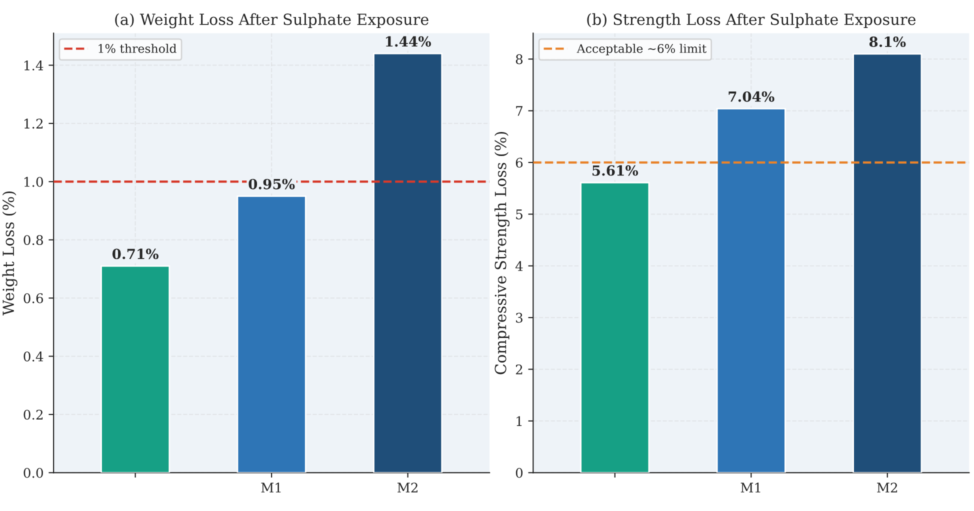 Image resolution: width=974 pixels, height=511 pixels. I want to click on y-tick-label: 0.0, so click(33, 473).